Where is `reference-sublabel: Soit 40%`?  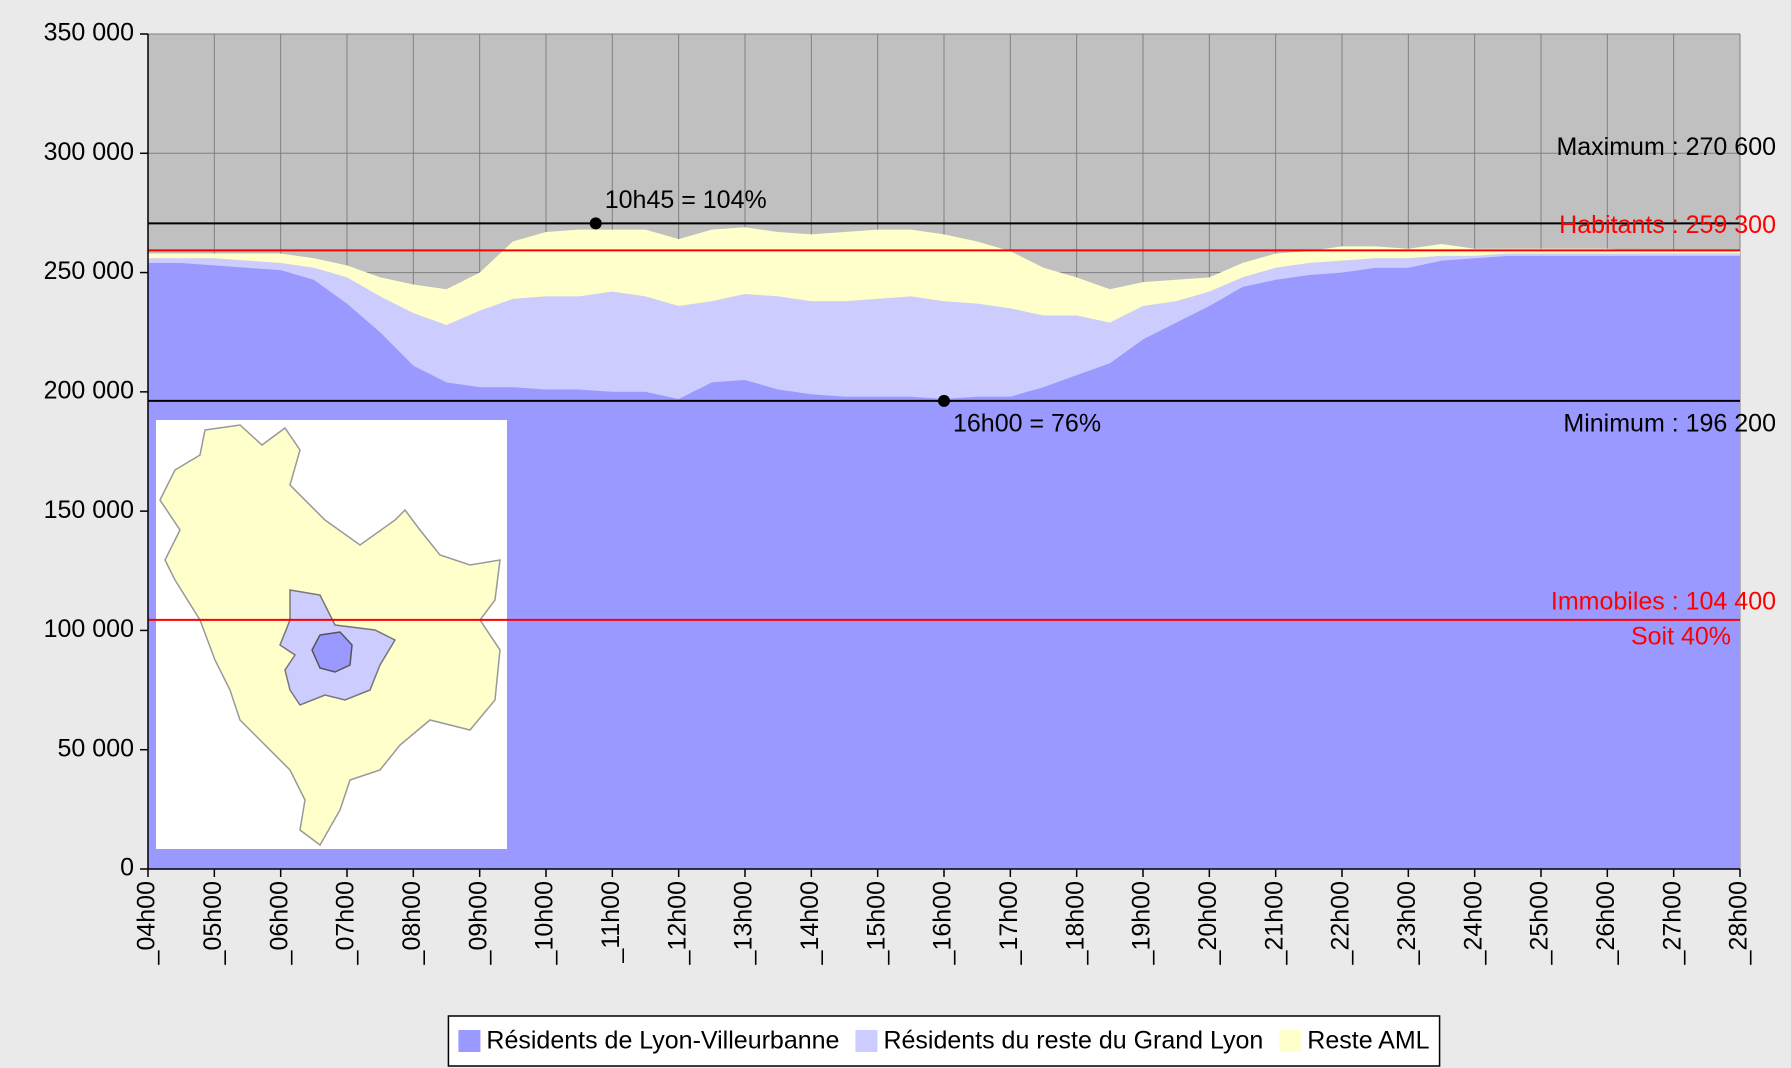 reference-sublabel: Soit 40% is located at coordinates (1681, 637).